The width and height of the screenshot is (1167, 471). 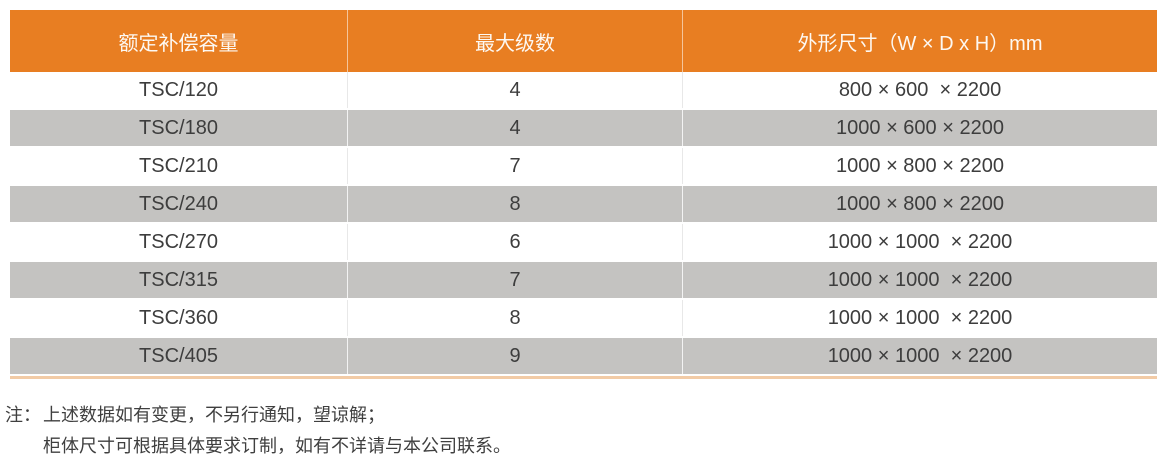 What do you see at coordinates (179, 318) in the screenshot?
I see `cell-model: TSC/360` at bounding box center [179, 318].